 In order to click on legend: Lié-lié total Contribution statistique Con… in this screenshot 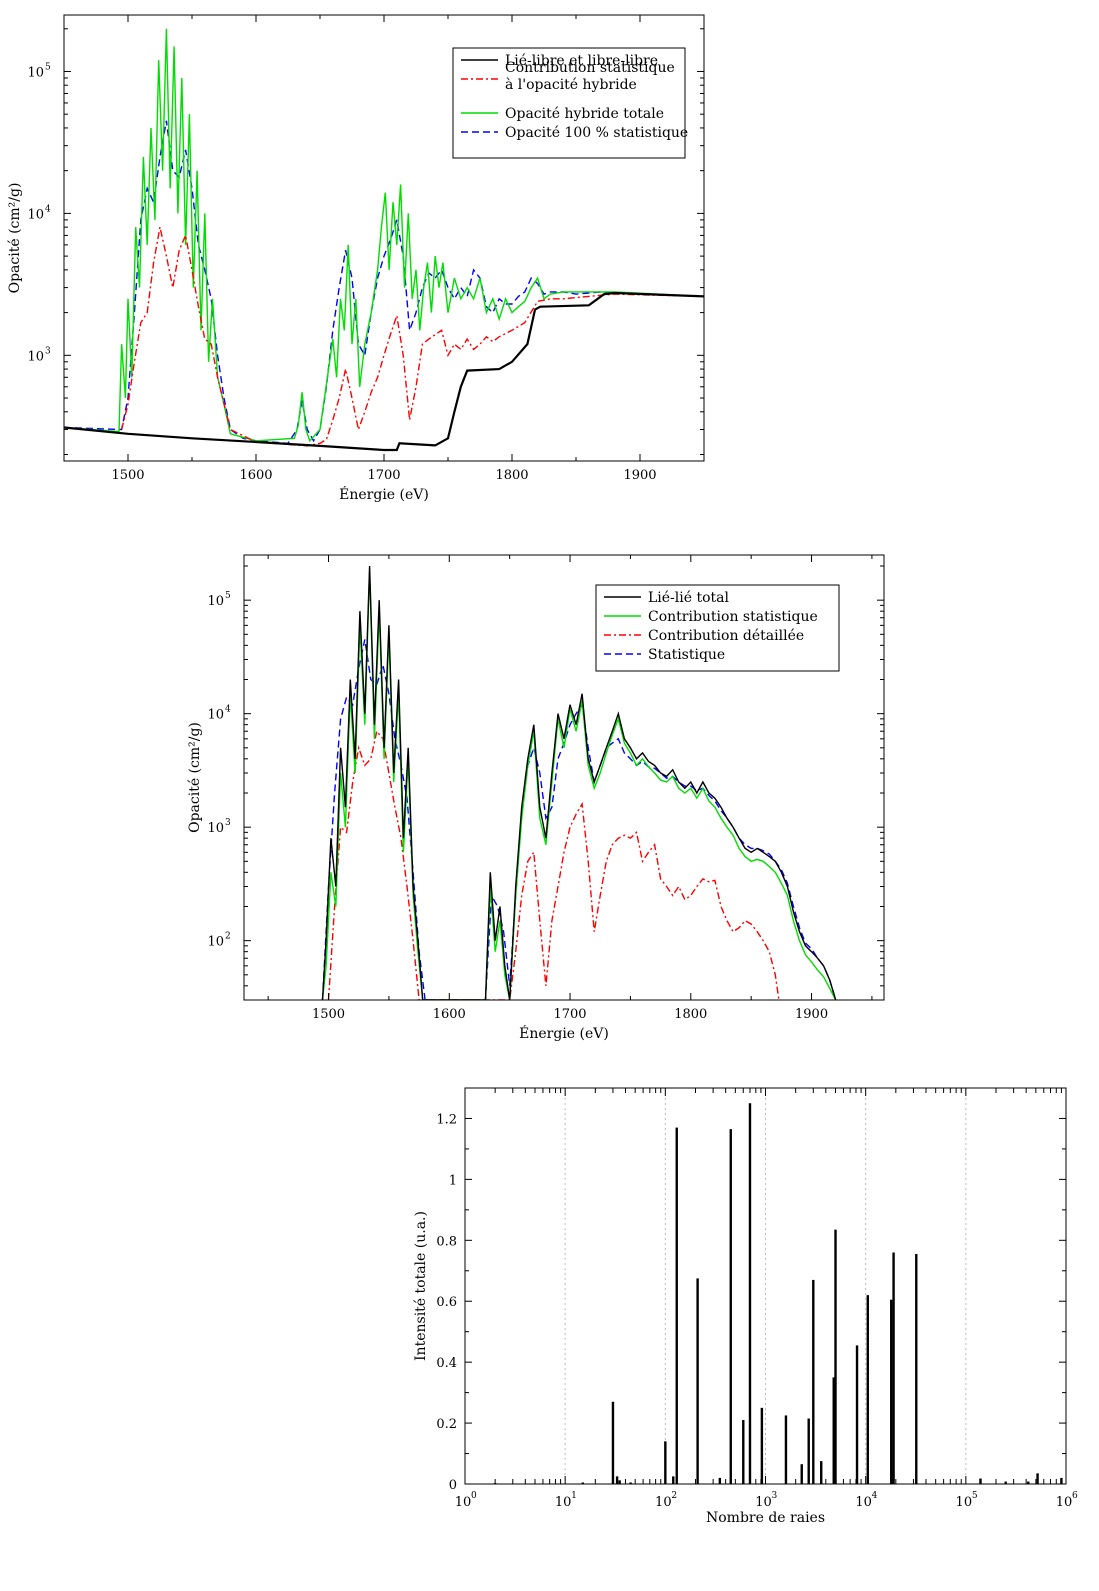, I will do `click(717, 628)`.